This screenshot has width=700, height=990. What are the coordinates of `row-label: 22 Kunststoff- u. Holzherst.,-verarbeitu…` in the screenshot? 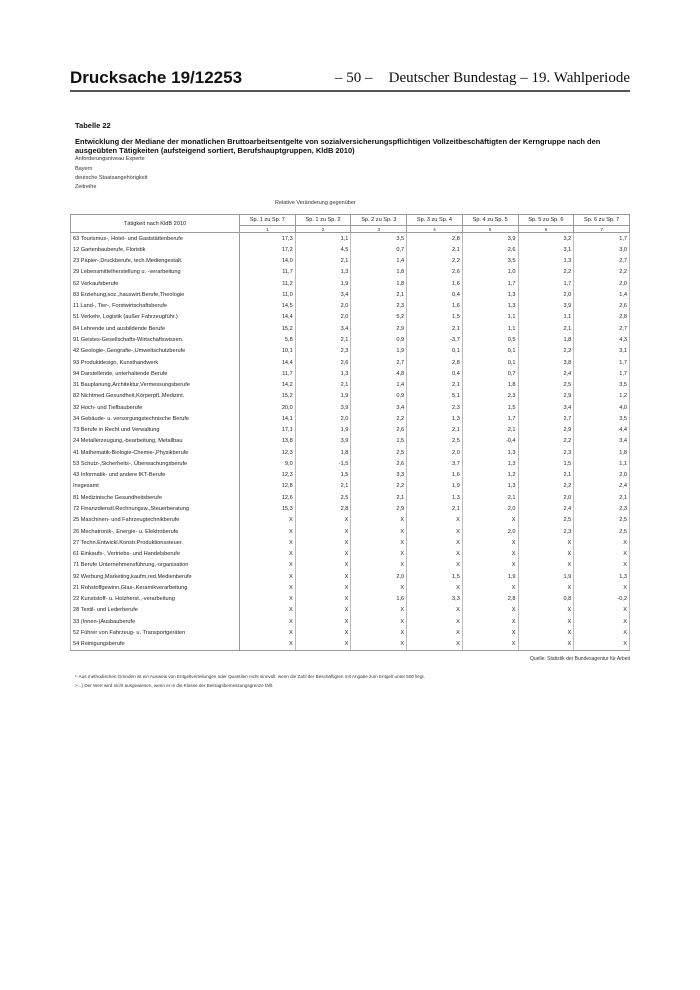 It's located at (155, 599).